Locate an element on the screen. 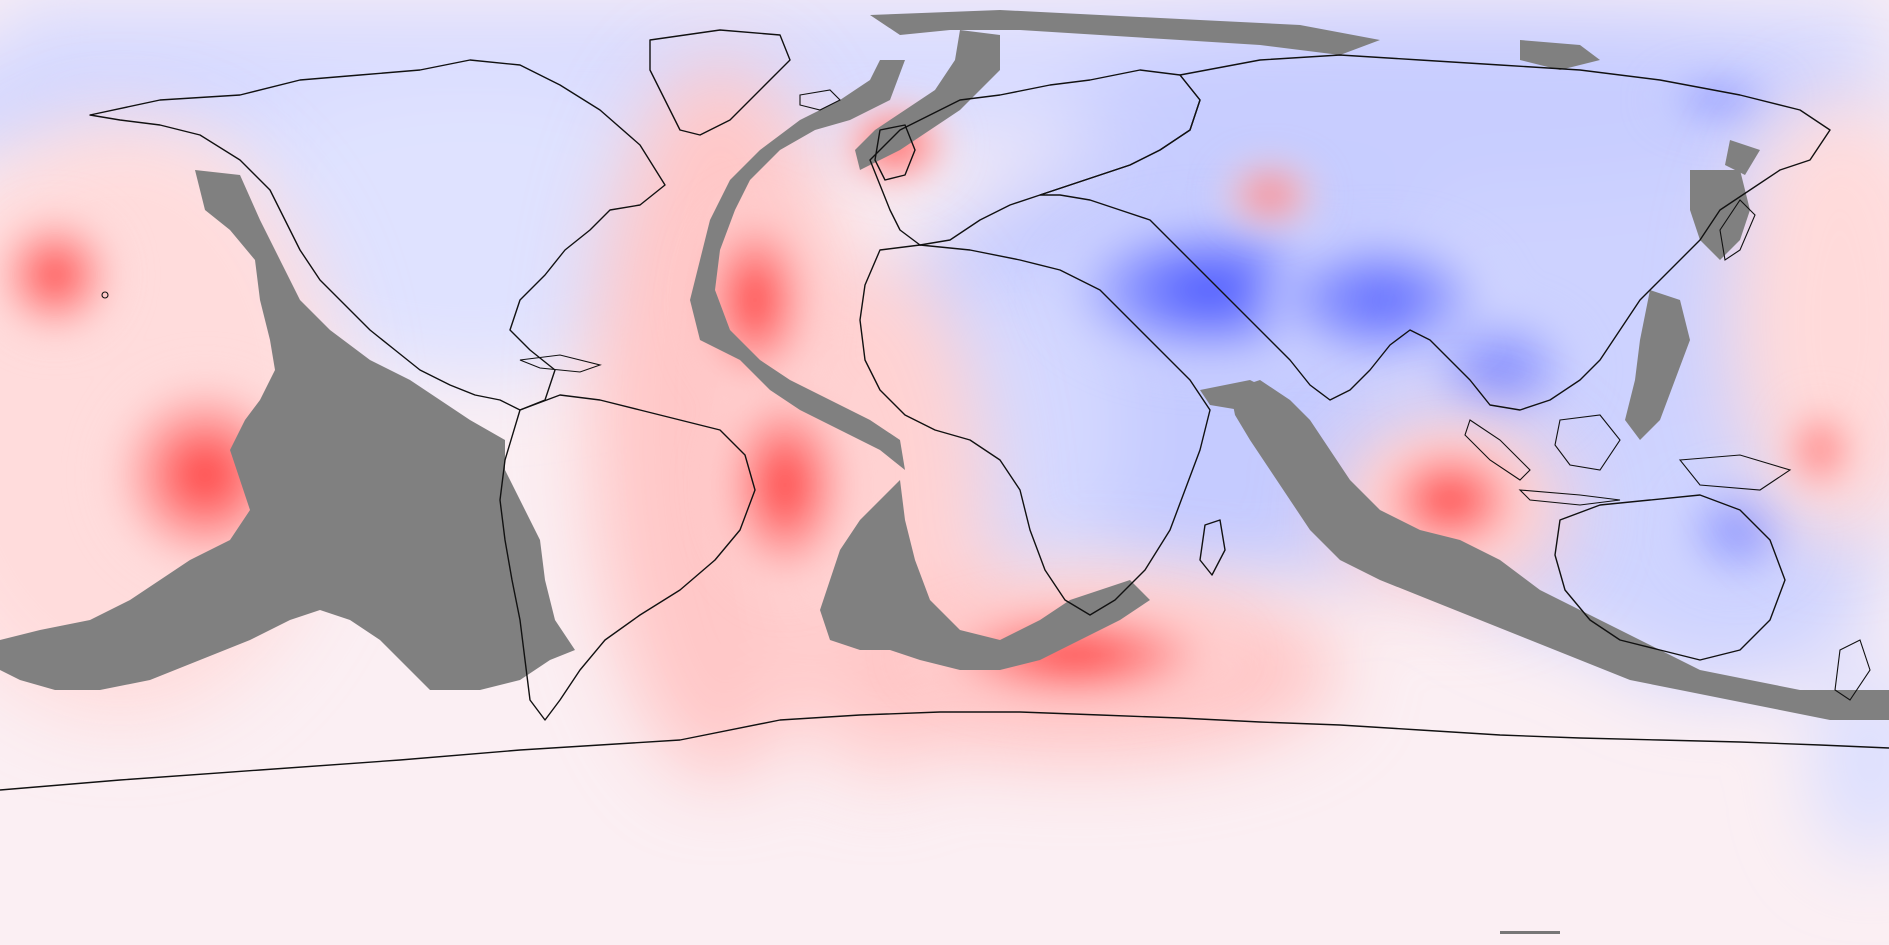 The width and height of the screenshot is (1889, 945). mask-arabian-sea is located at coordinates (1240, 395).